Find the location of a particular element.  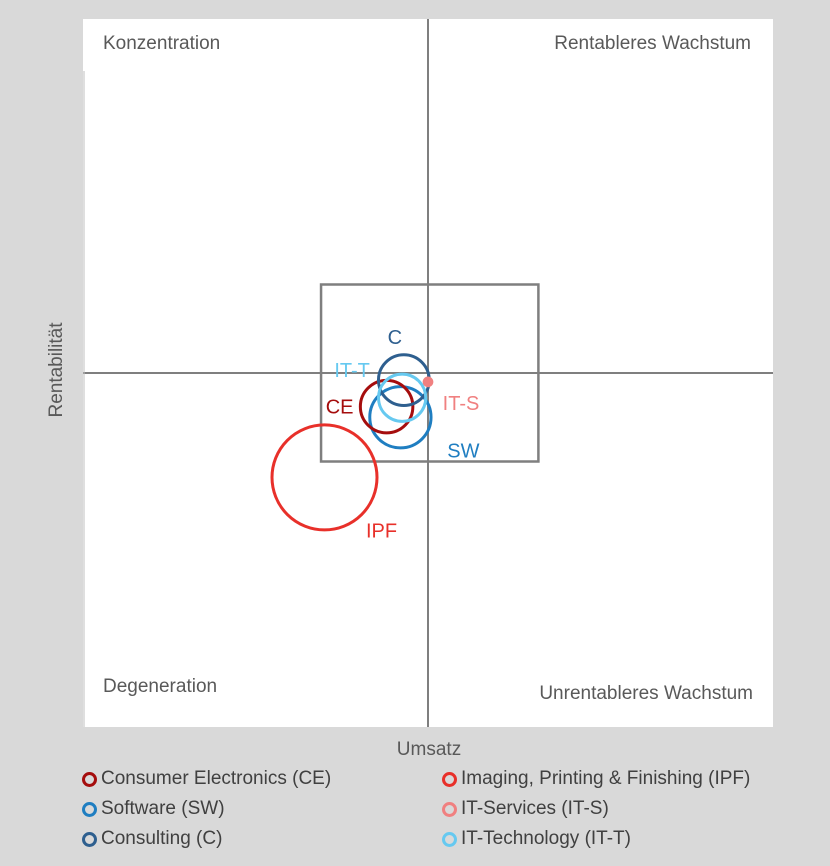

legend-label-itt: IT-Technology (IT-T) is located at coordinates (546, 838).